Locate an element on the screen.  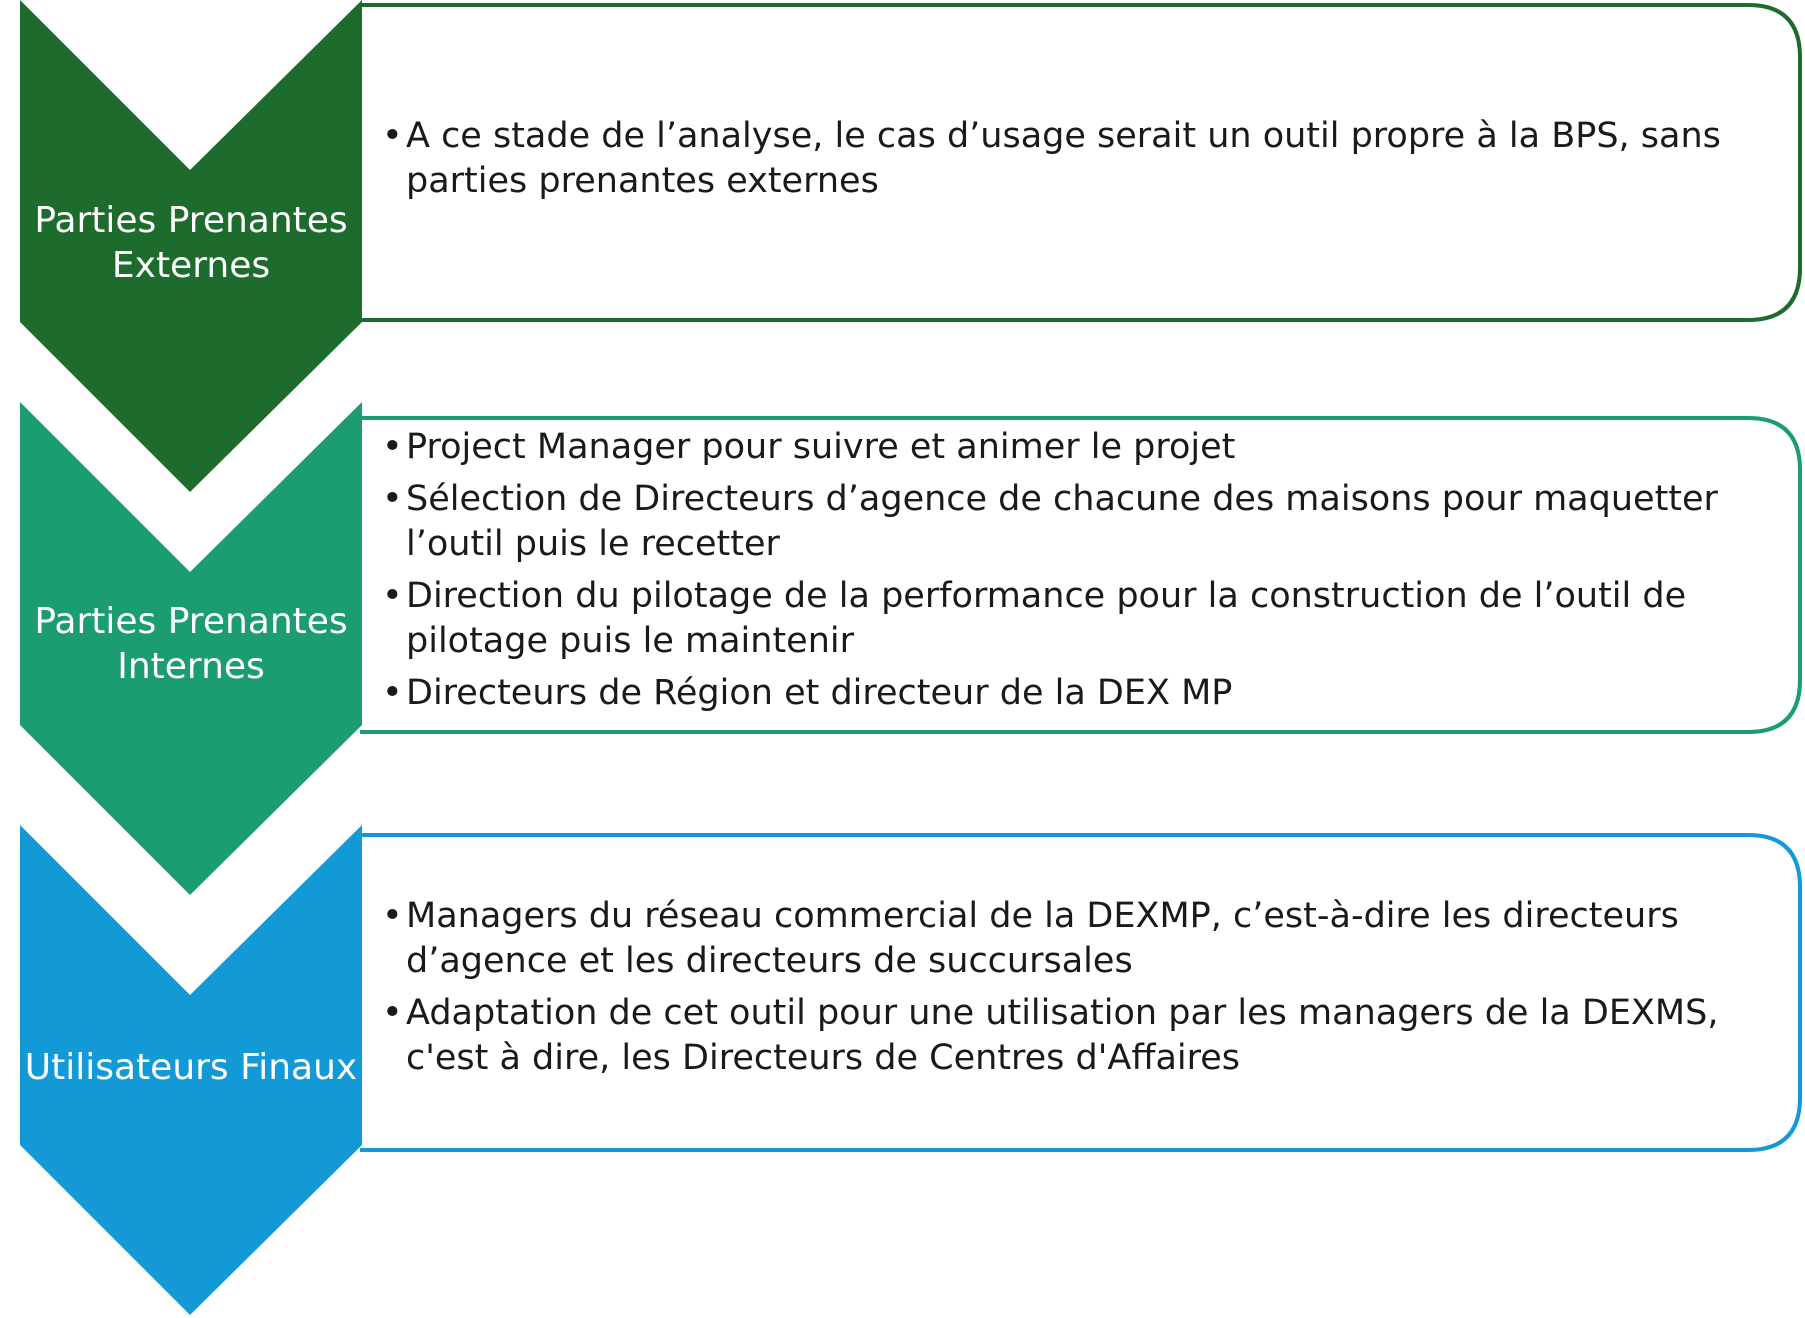
stage-3-label-line-1: Utilisateurs Finaux is located at coordinates (191, 1067).